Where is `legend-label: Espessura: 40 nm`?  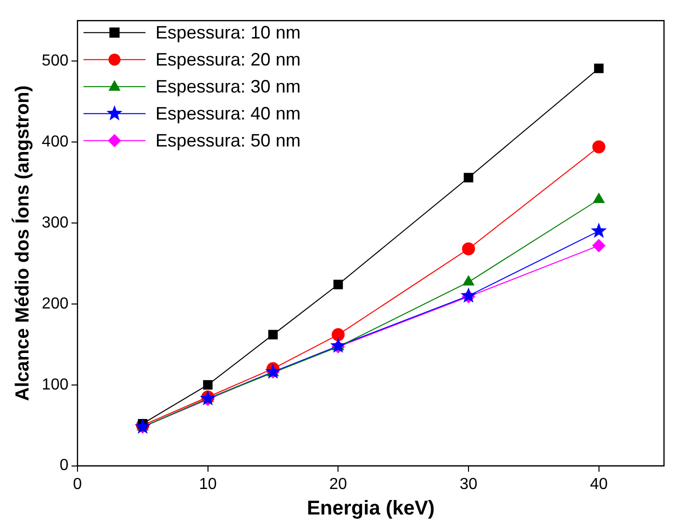 legend-label: Espessura: 40 nm is located at coordinates (228, 114).